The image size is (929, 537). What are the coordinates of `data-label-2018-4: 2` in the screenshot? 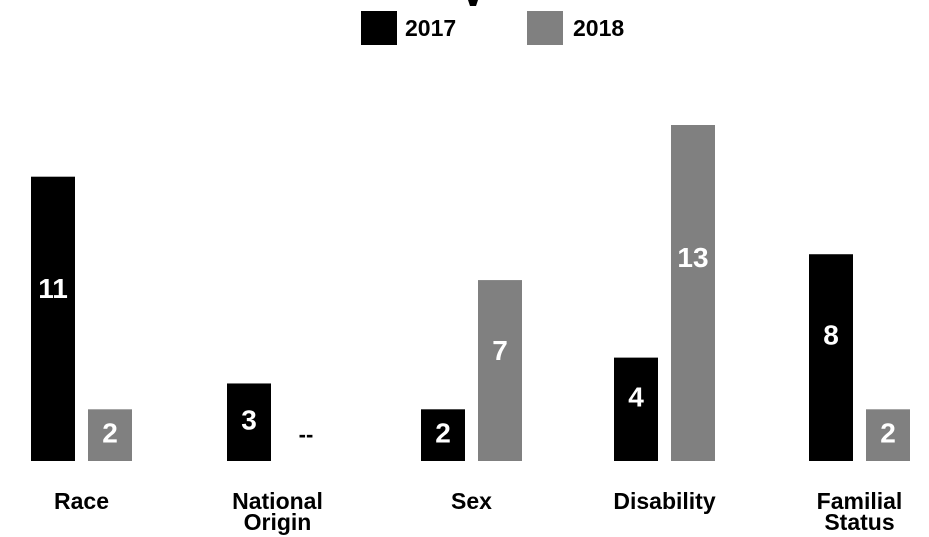 It's located at (888, 433).